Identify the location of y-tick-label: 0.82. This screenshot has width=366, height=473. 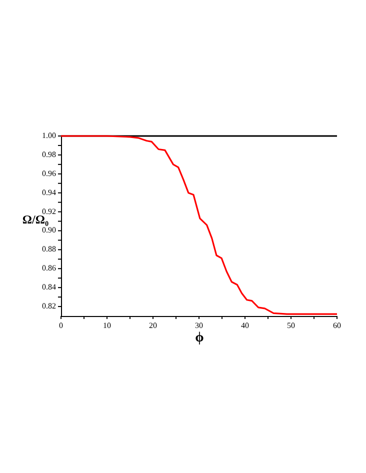
(49, 306).